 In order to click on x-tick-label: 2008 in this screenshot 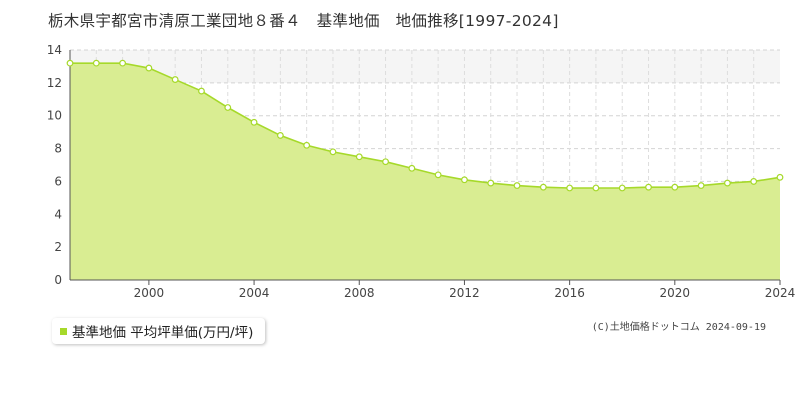, I will do `click(359, 293)`.